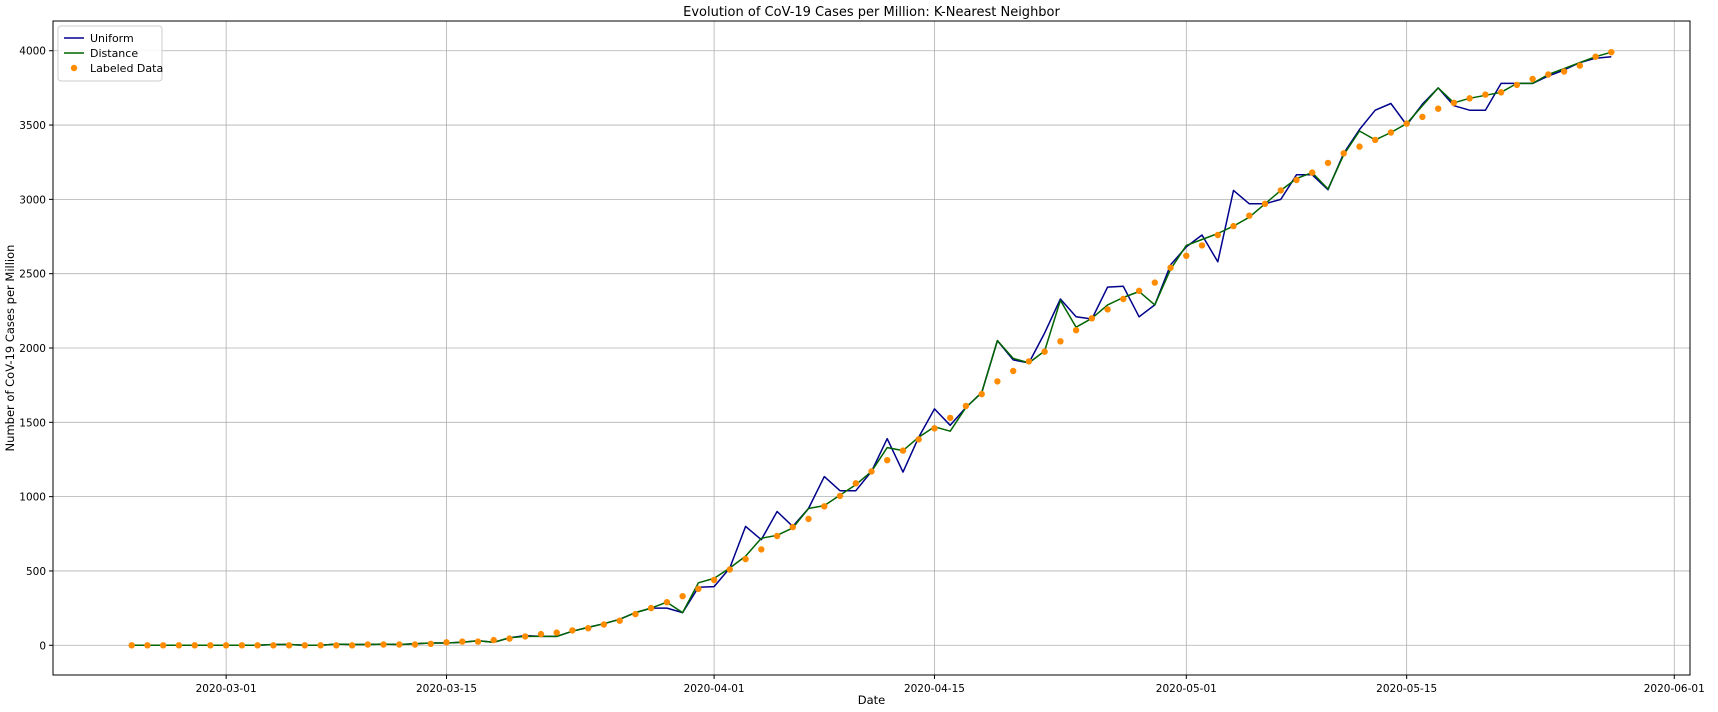  I want to click on y-tick-label: 2000, so click(32, 349).